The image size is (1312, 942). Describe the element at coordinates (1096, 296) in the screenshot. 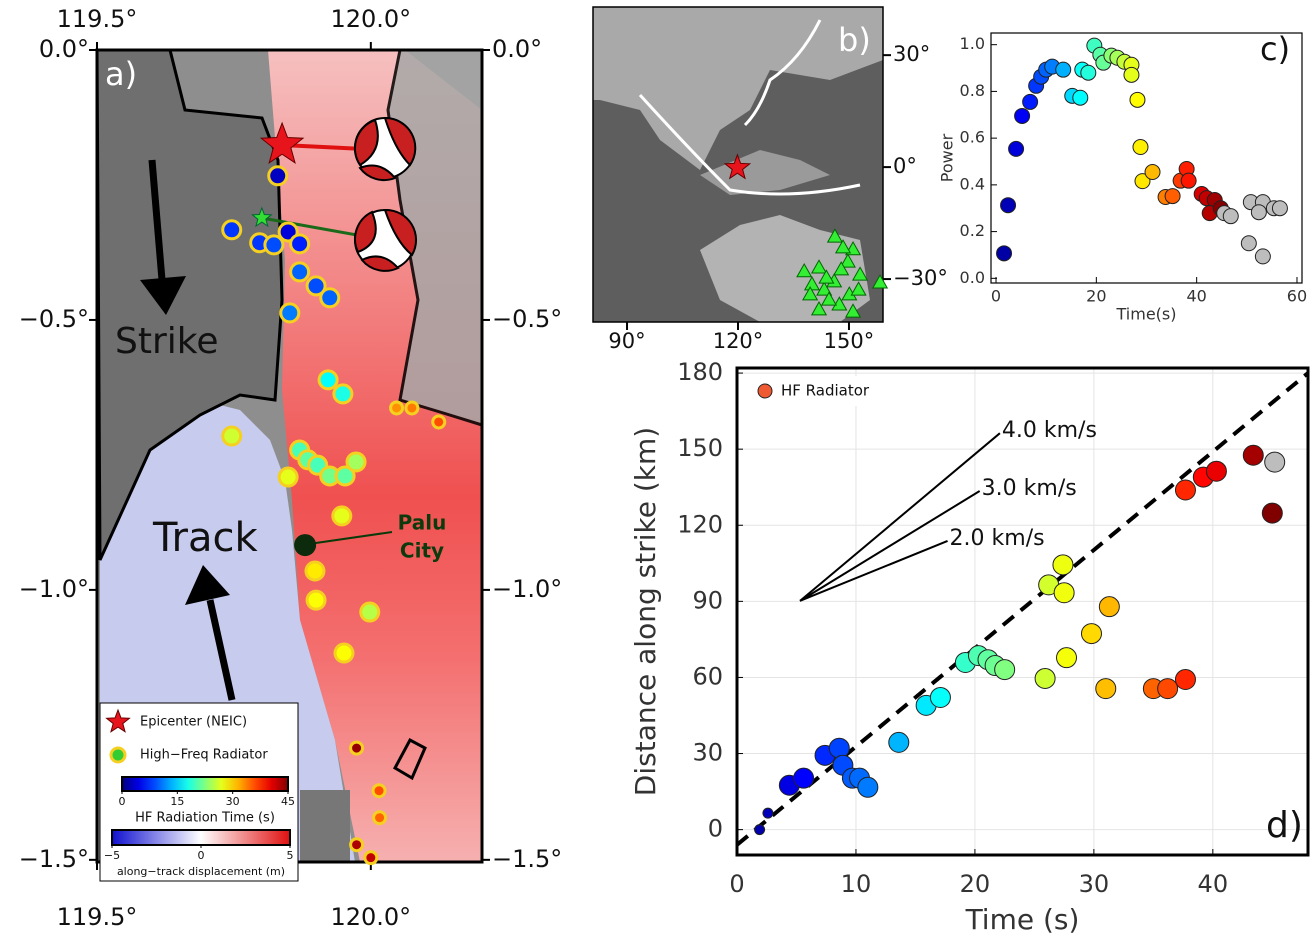

I see `x-tick-label: 20` at that location.